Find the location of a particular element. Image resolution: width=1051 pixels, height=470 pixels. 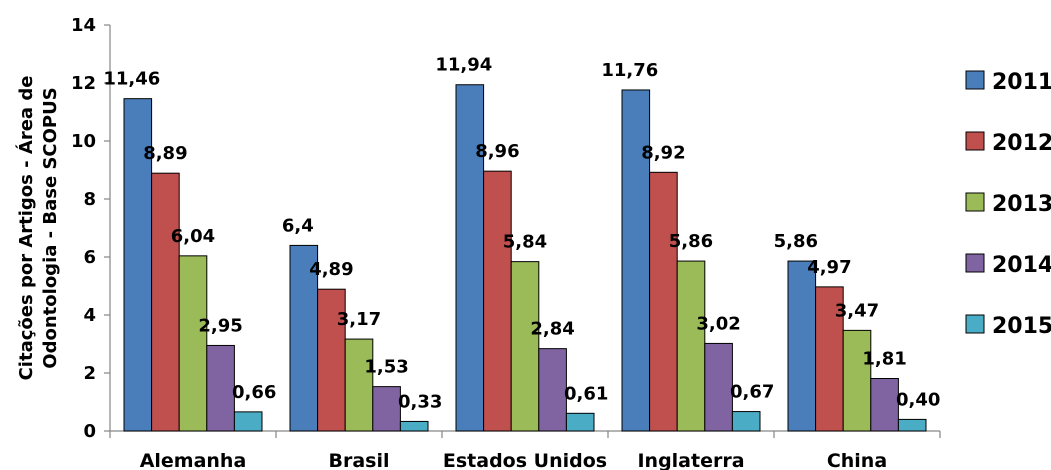

bar-china-2013 is located at coordinates (857, 380).